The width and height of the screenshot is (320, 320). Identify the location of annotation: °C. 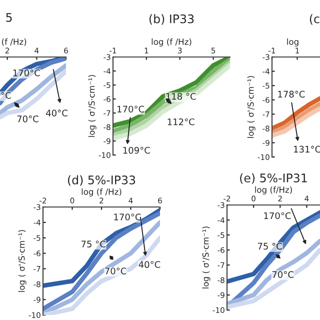
(6, 95).